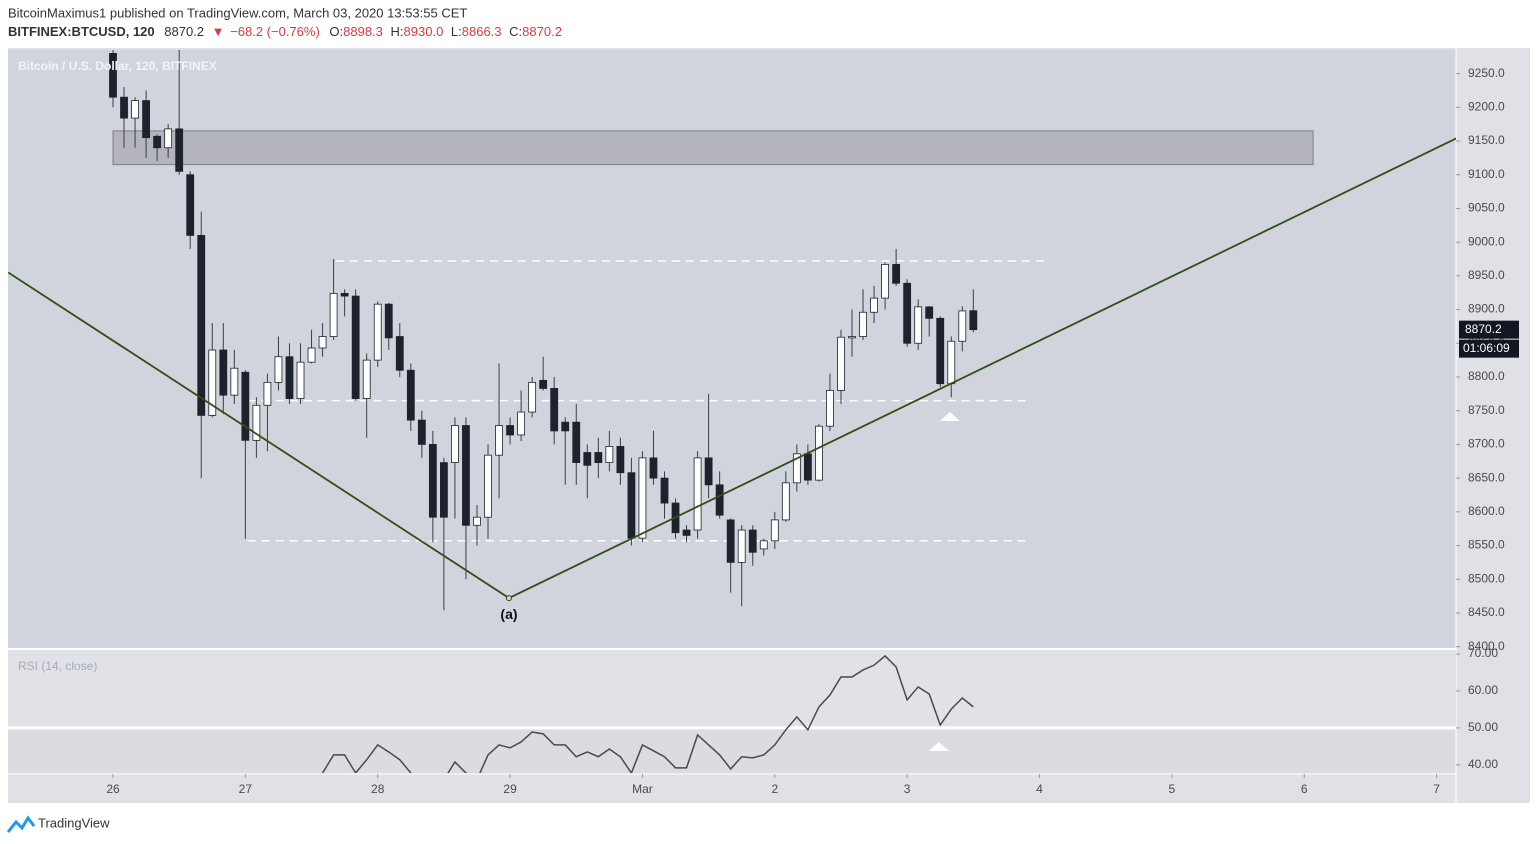  I want to click on y-tick-label: 9250.0, so click(1486, 73).